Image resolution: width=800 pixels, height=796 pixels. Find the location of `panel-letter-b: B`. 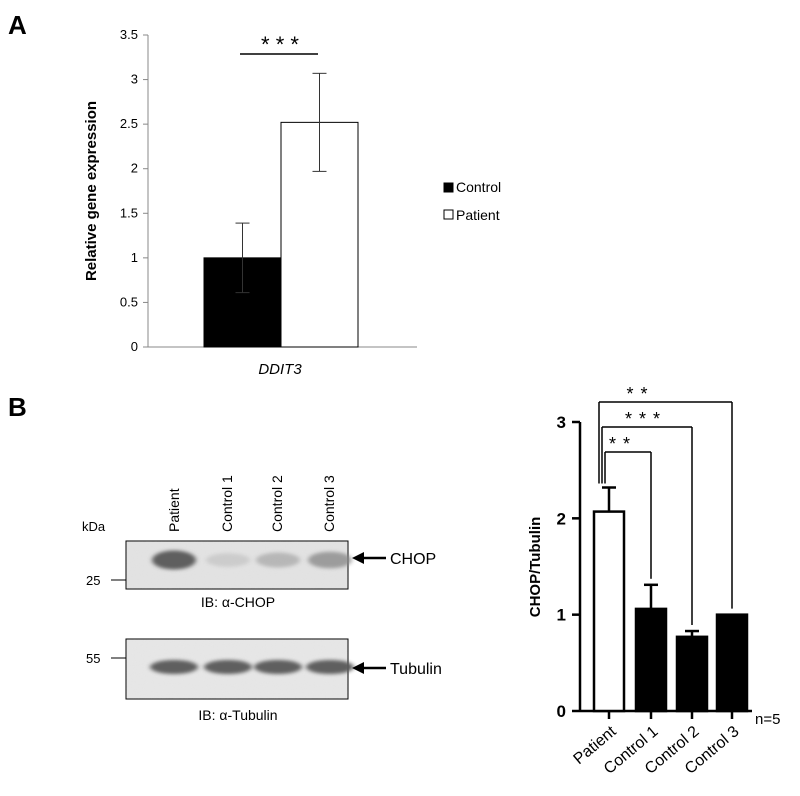

panel-letter-b: B is located at coordinates (17, 407).